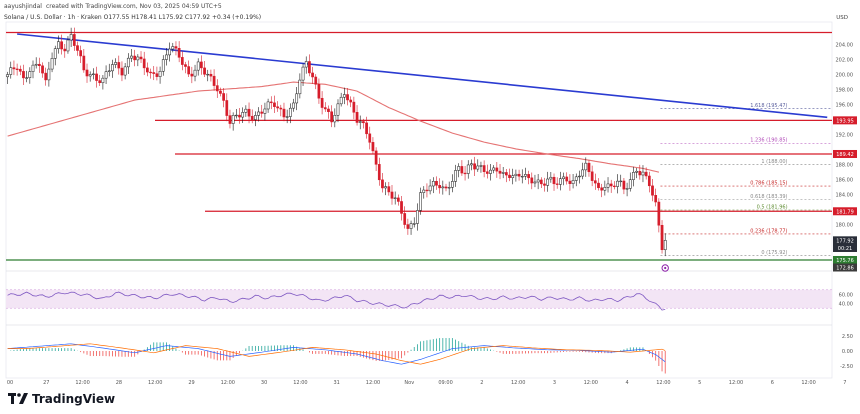 The height and width of the screenshot is (414, 860). I want to click on author-name: aayushjindal, so click(23, 6).